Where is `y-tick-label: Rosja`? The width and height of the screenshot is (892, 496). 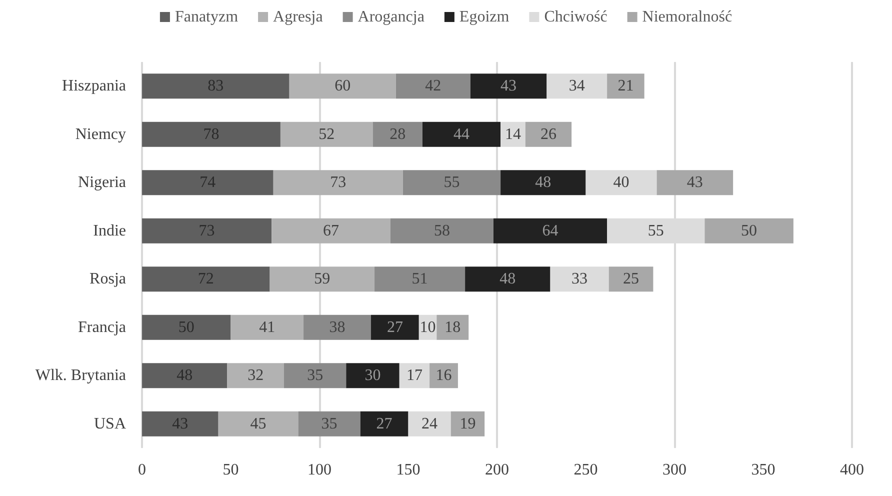
y-tick-label: Rosja is located at coordinates (108, 279).